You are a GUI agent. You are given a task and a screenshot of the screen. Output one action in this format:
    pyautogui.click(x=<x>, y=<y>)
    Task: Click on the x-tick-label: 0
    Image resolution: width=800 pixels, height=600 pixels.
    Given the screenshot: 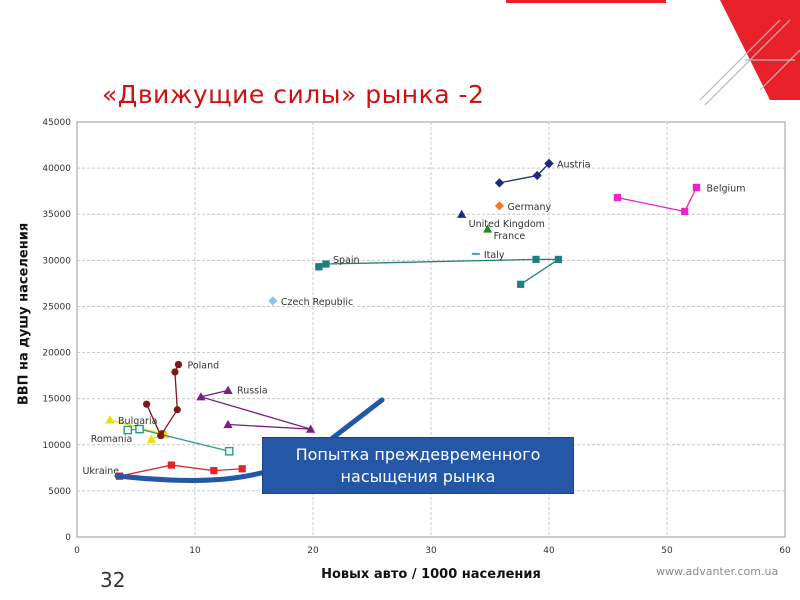 What is the action you would take?
    pyautogui.click(x=77, y=551)
    